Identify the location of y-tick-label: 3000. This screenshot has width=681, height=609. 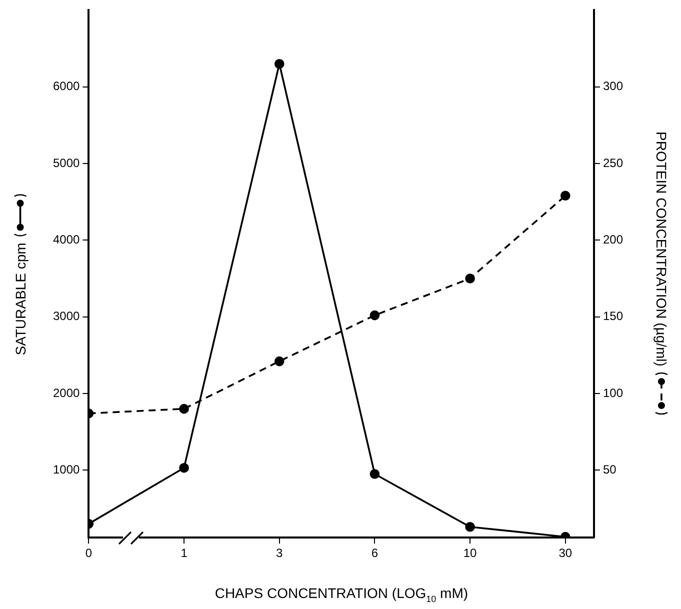
(66, 316).